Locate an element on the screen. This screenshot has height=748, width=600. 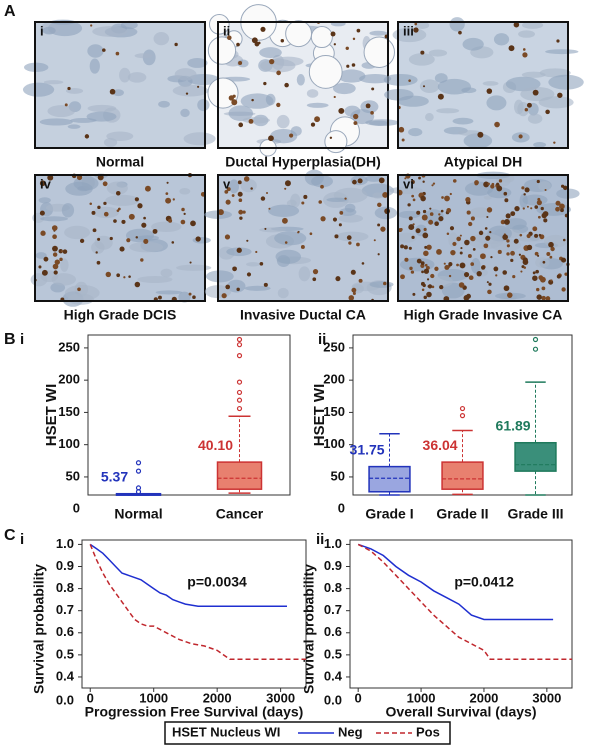
panel-label: B is located at coordinates (10, 339).